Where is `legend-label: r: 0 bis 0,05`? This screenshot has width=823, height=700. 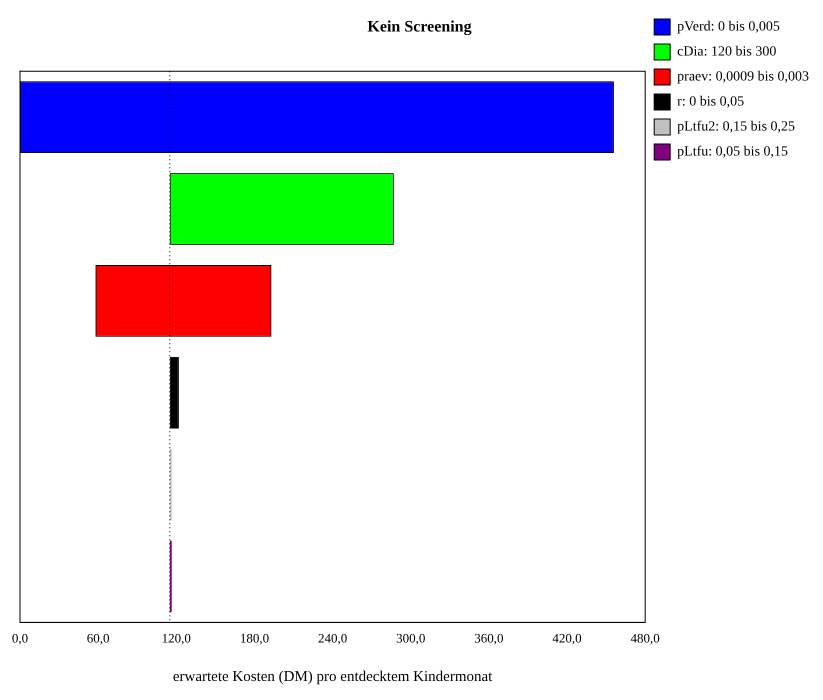 legend-label: r: 0 bis 0,05 is located at coordinates (710, 102).